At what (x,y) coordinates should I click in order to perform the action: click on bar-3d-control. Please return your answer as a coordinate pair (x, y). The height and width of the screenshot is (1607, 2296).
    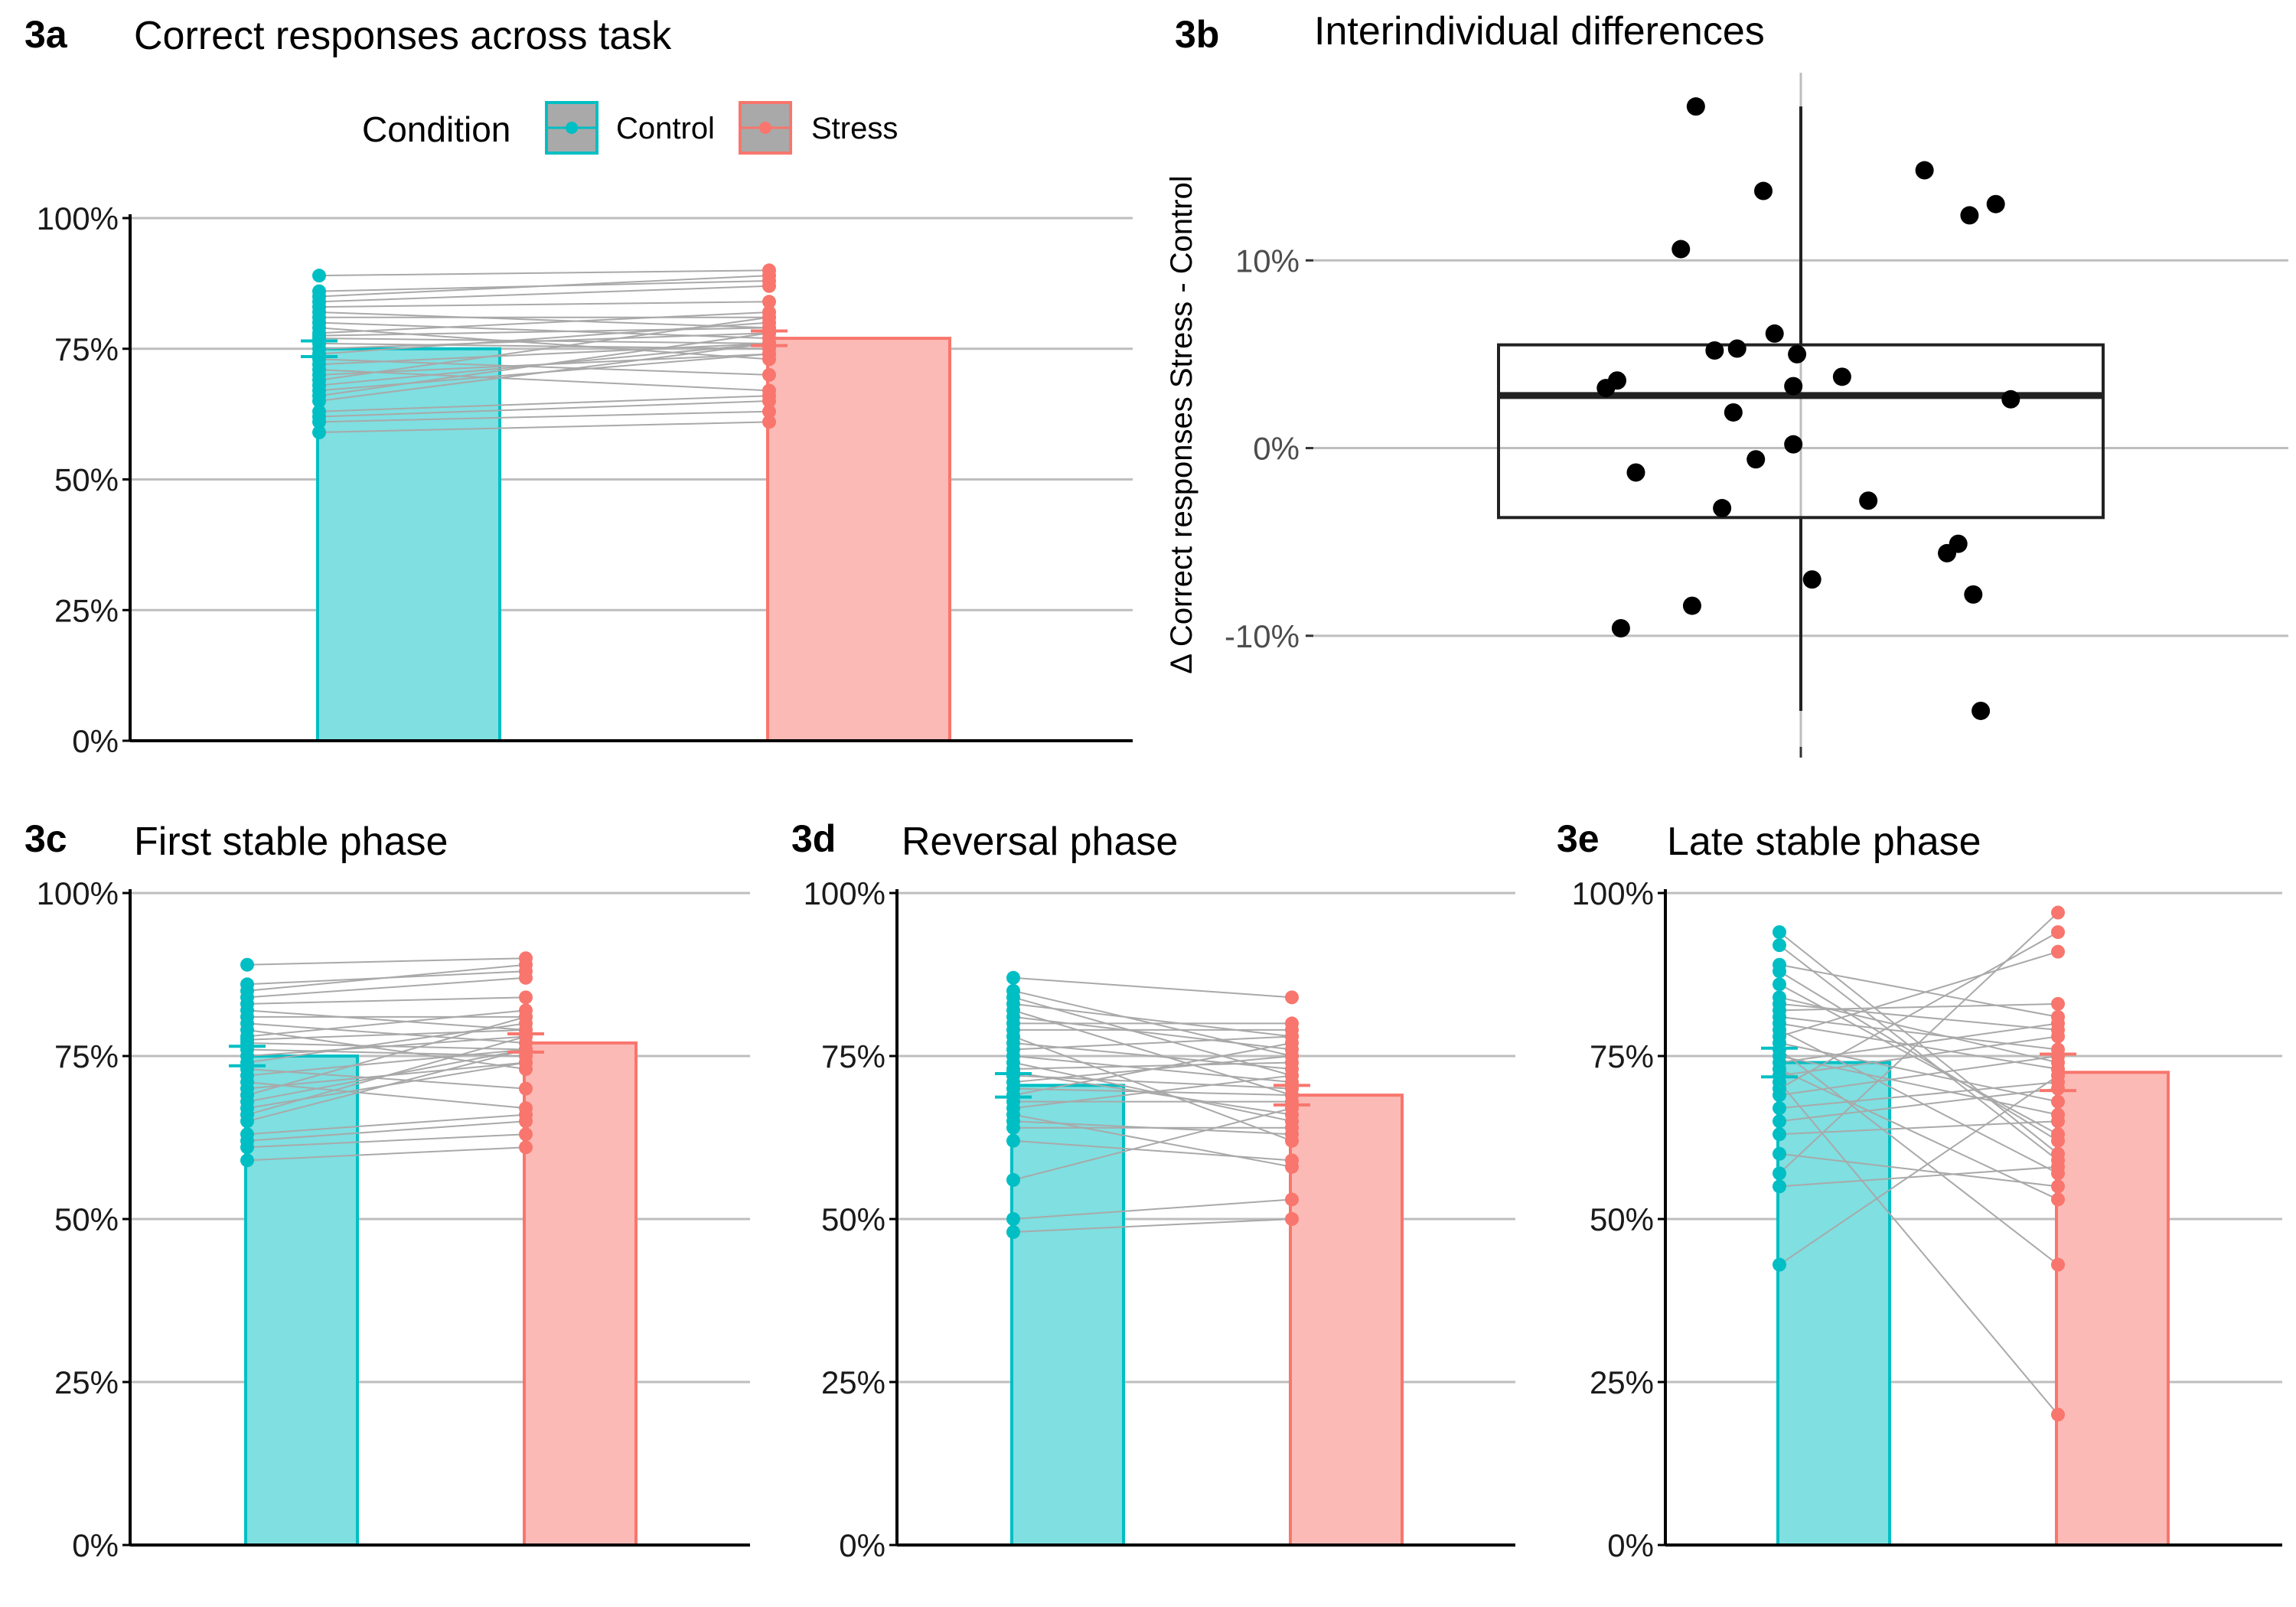
    Looking at the image, I should click on (1067, 1315).